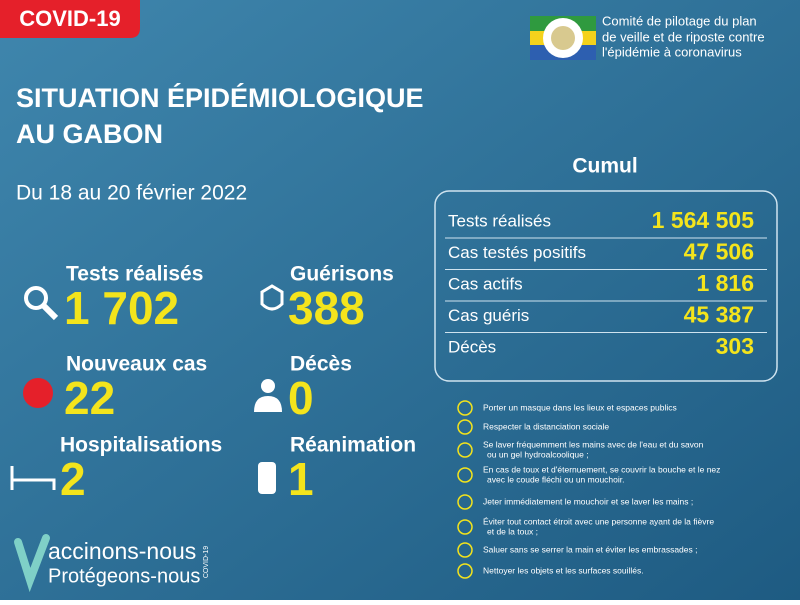 This screenshot has height=605, width=800. What do you see at coordinates (147, 389) in the screenshot?
I see `stat-icons` at bounding box center [147, 389].